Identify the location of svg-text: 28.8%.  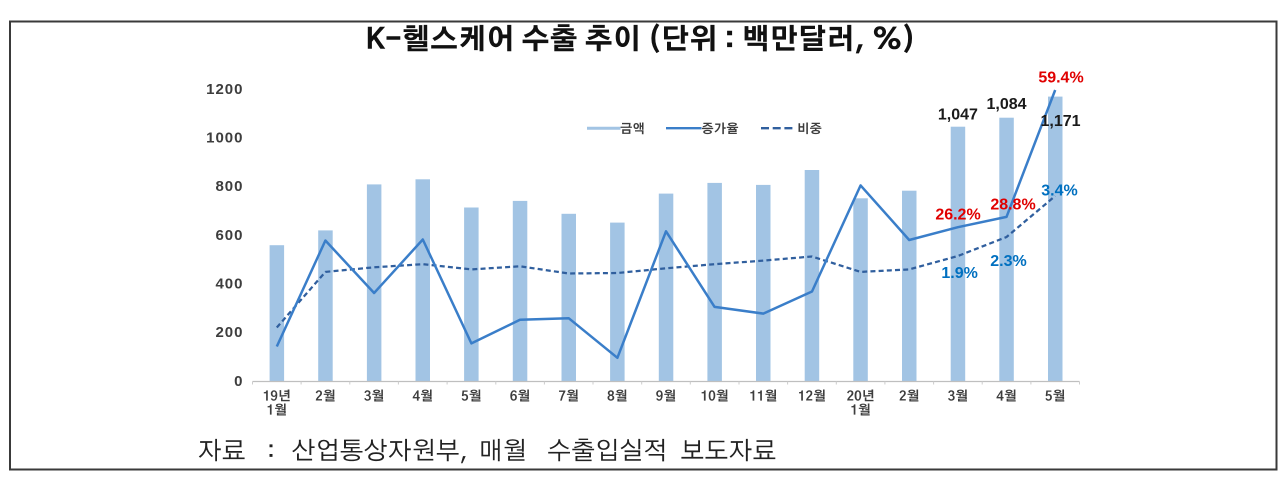
(1012, 205).